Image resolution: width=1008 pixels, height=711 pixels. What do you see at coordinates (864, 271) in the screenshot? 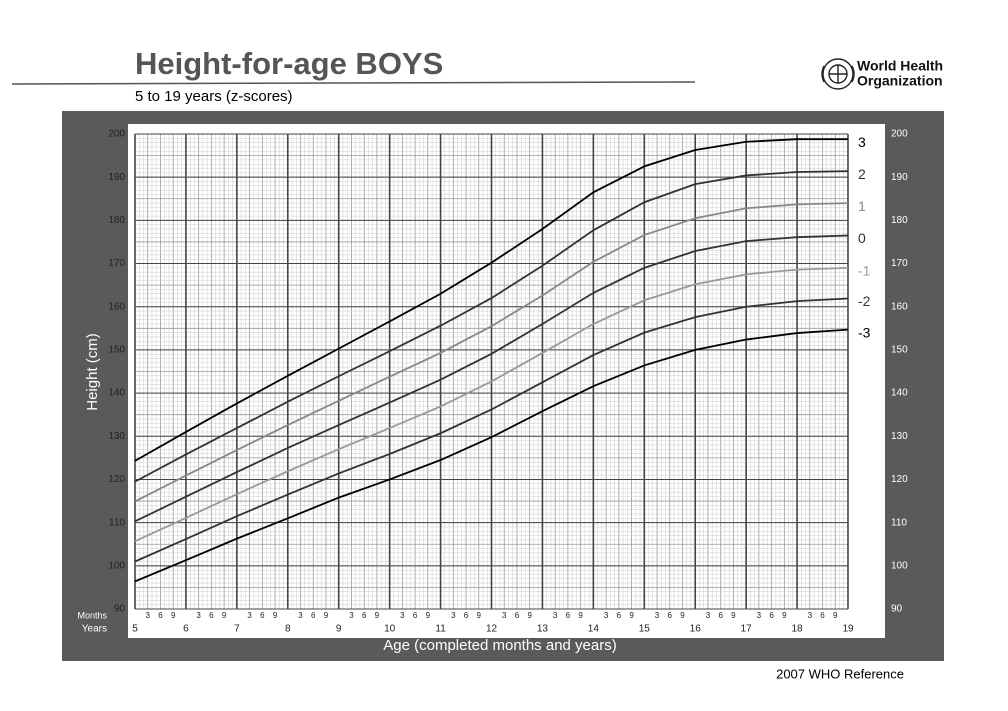
I see `series-label: -1` at bounding box center [864, 271].